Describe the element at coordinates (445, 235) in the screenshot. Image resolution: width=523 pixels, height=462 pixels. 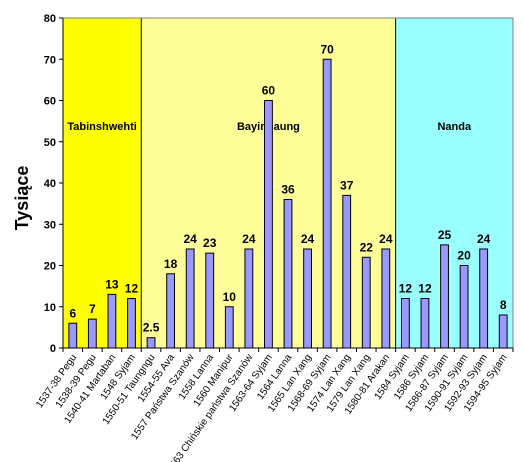
I see `data-label: 25` at that location.